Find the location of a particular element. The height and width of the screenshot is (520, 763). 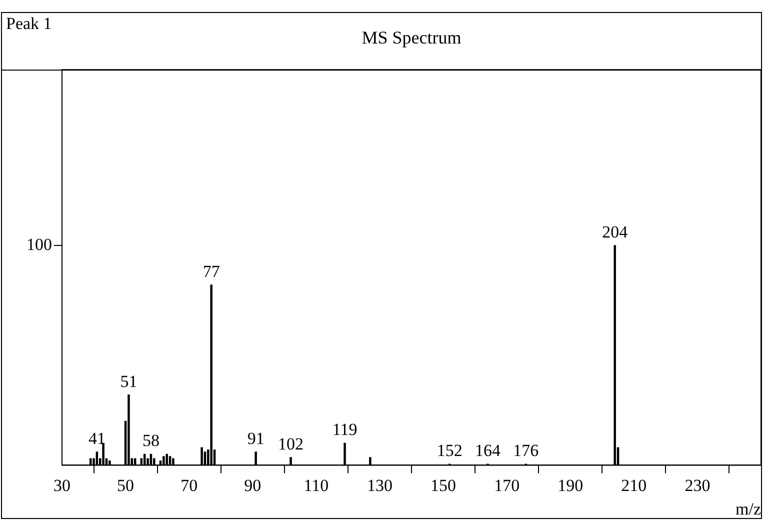

x-tick-label: 70 is located at coordinates (189, 485).